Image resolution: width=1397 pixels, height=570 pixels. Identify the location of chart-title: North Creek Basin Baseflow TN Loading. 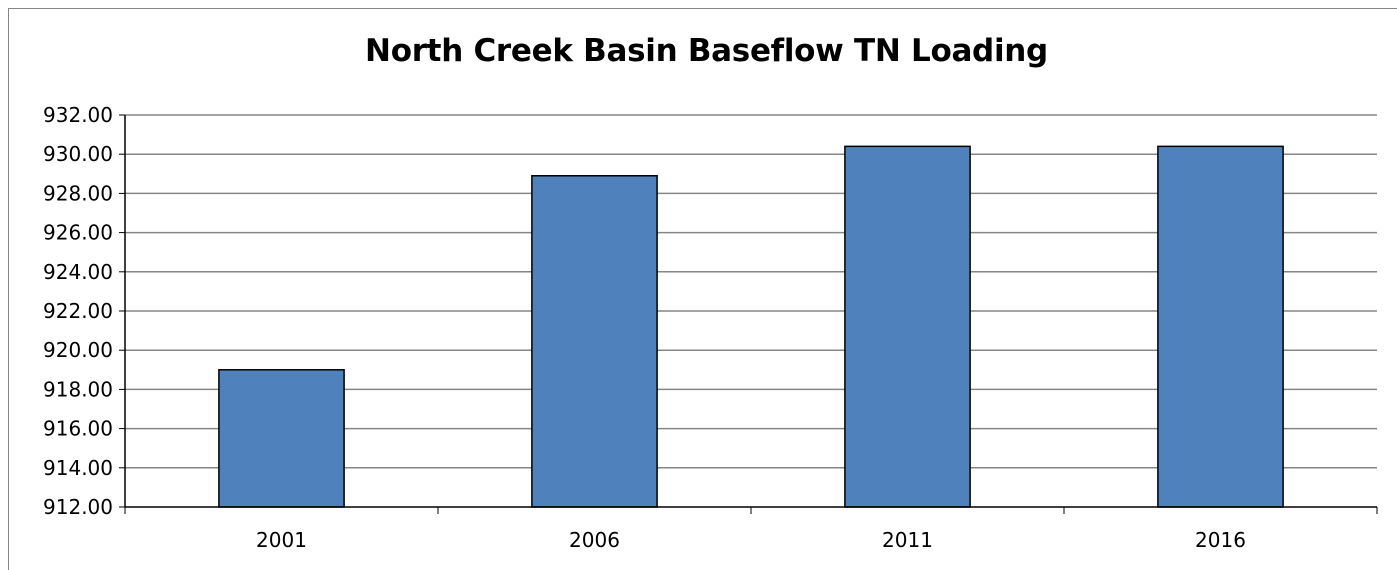
(706, 51).